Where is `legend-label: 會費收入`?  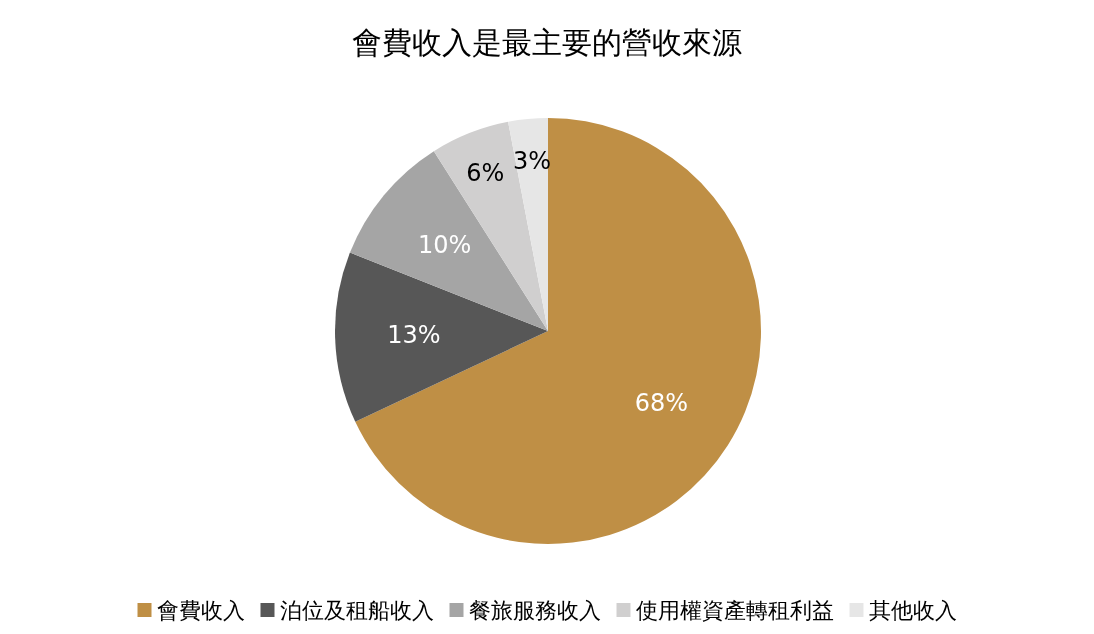 legend-label: 會費收入 is located at coordinates (200, 610).